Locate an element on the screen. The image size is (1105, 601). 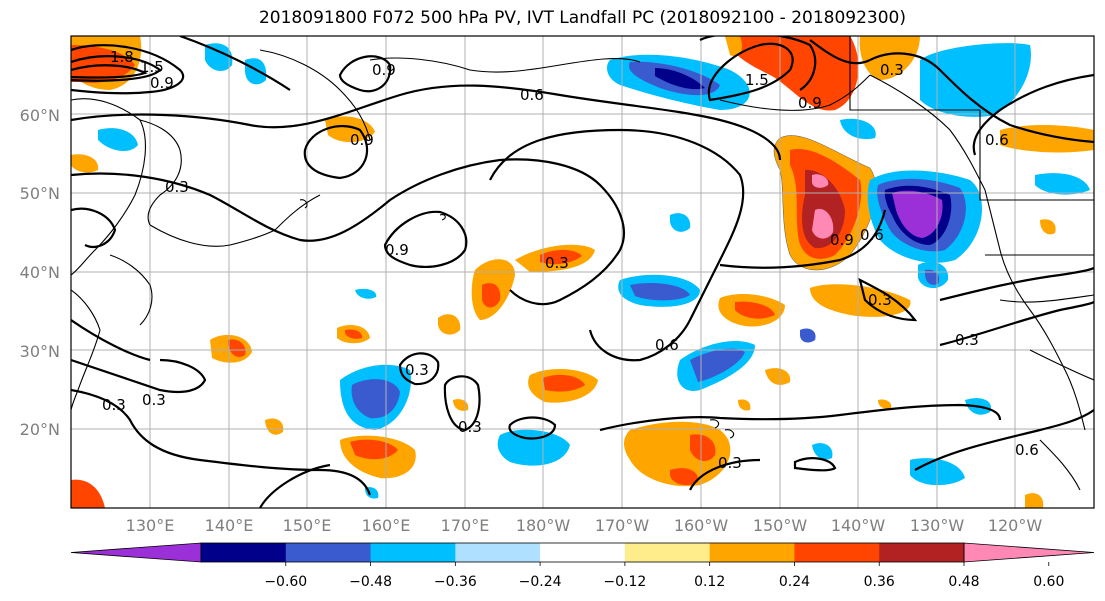
negative-anomaly-alaska is located at coordinates (975, 80).